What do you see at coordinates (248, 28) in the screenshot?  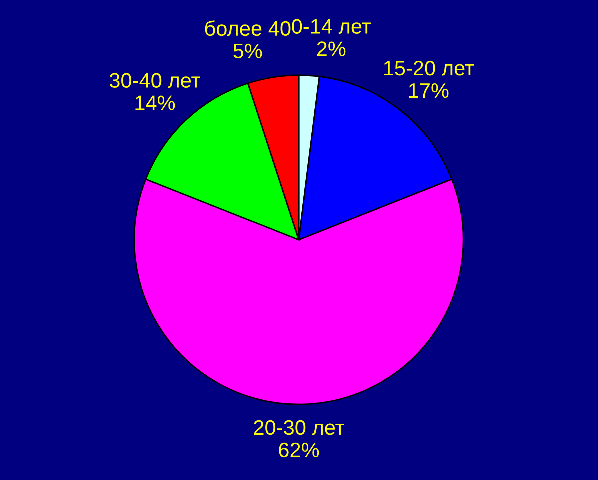 I see `slice-label: более 40` at bounding box center [248, 28].